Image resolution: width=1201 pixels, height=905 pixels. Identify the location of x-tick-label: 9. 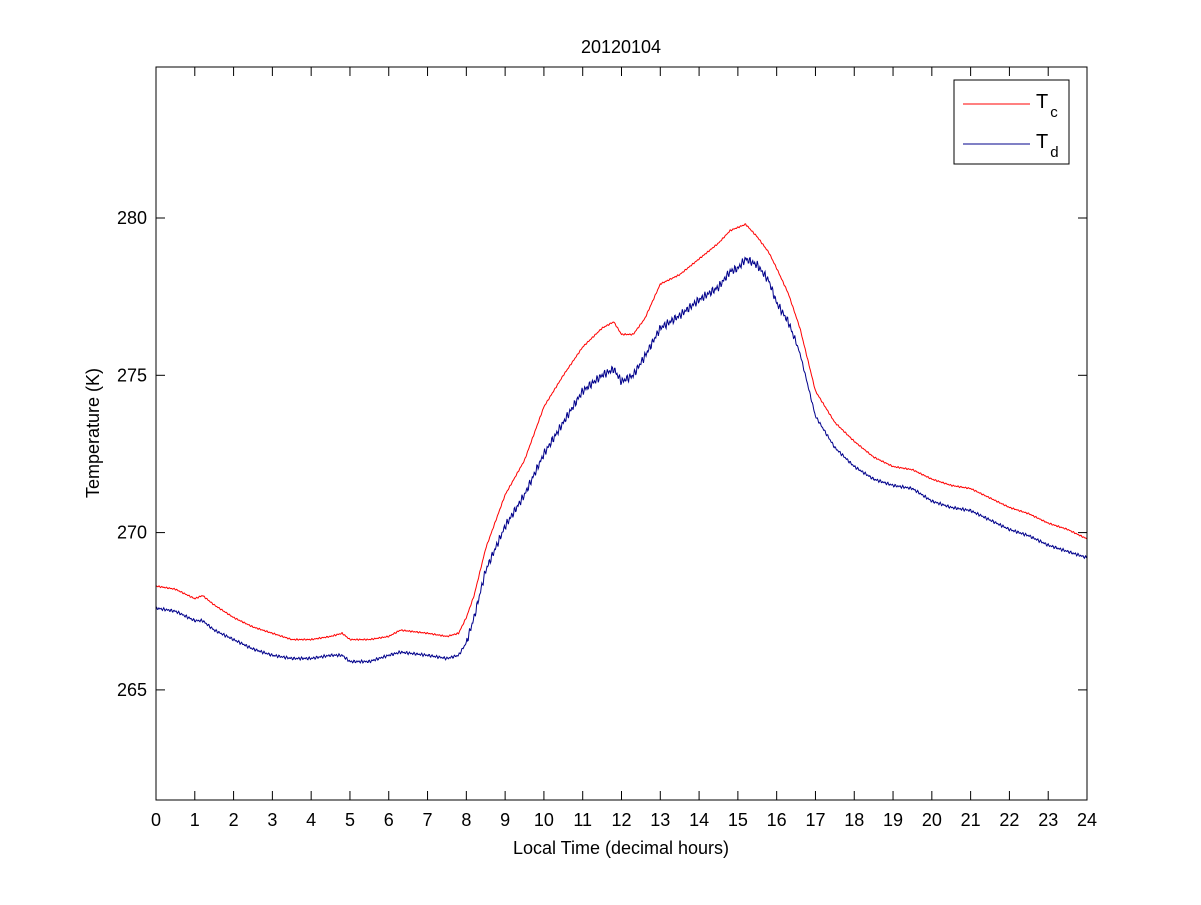
(505, 820).